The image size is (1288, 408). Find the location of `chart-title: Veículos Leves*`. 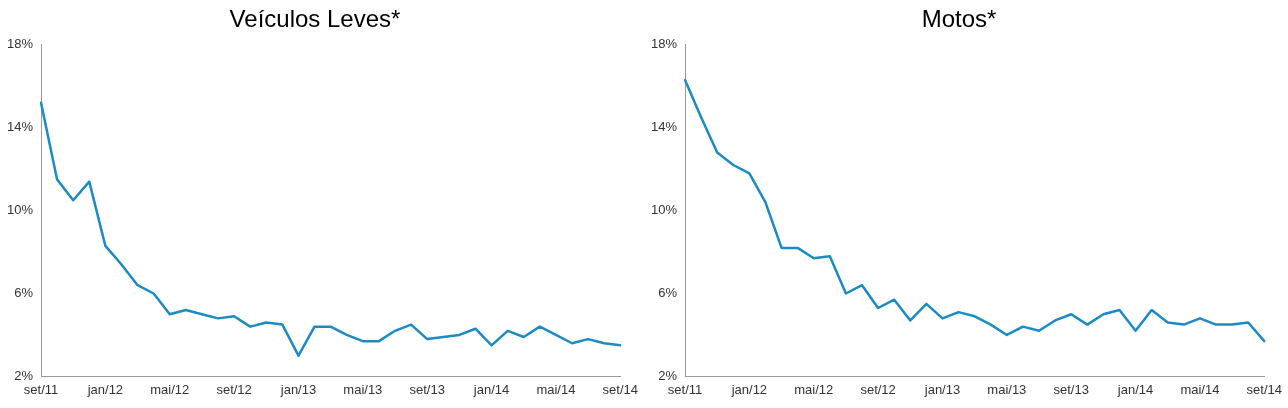

chart-title: Veículos Leves* is located at coordinates (315, 19).